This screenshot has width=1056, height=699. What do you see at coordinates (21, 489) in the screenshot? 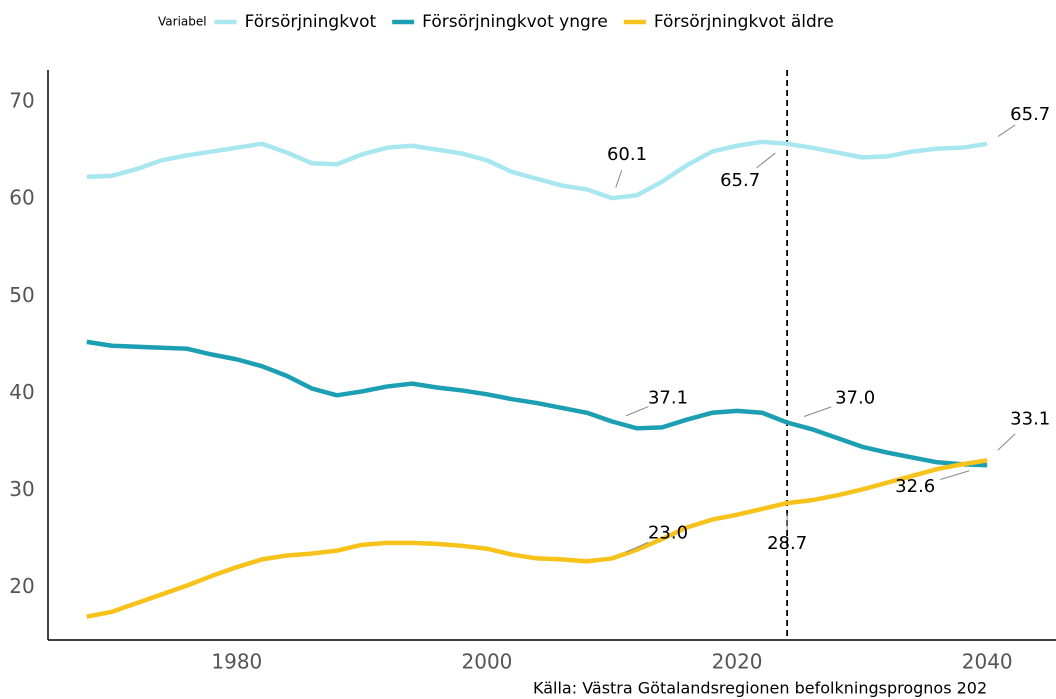
I see `y-tick-label: 30` at bounding box center [21, 489].